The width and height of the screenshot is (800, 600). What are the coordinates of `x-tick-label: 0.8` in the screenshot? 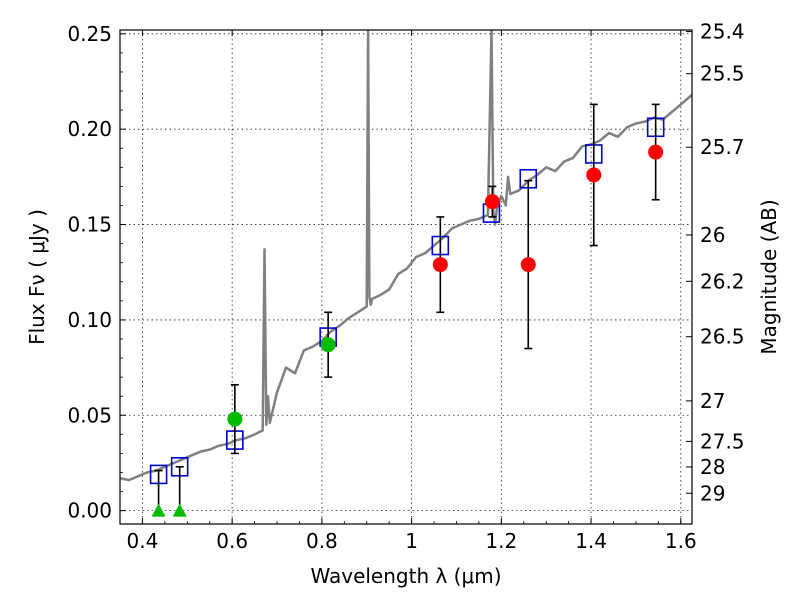 It's located at (322, 541).